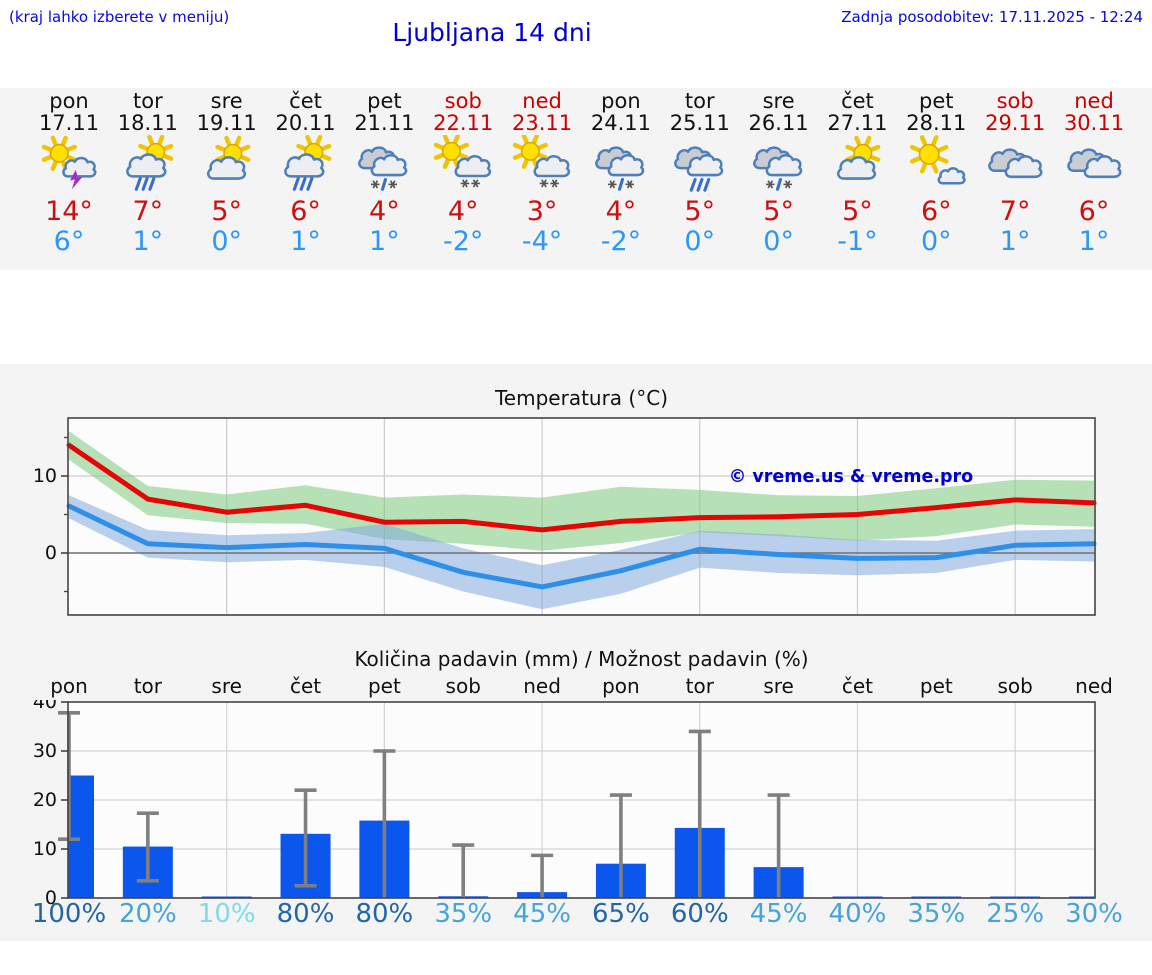  I want to click on day-max-temp: 3°, so click(542, 211).